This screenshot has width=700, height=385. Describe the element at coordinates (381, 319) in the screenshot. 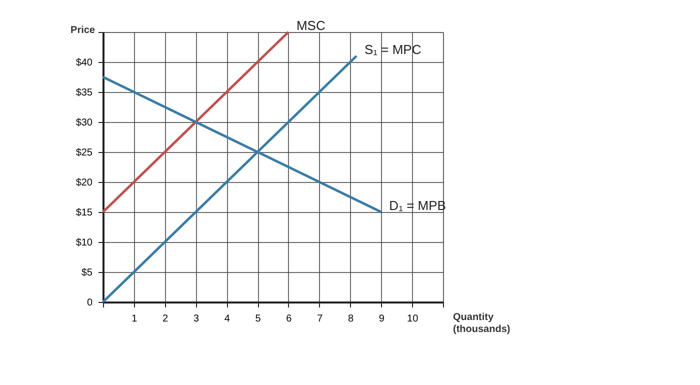

I see `x-tick-label: 9` at that location.